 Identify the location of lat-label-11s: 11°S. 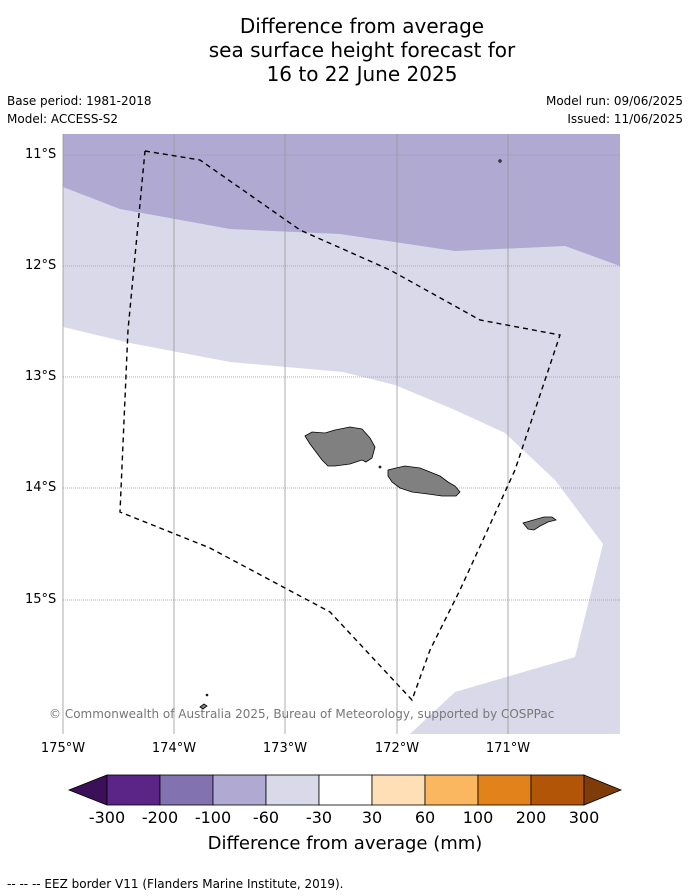
(41, 154).